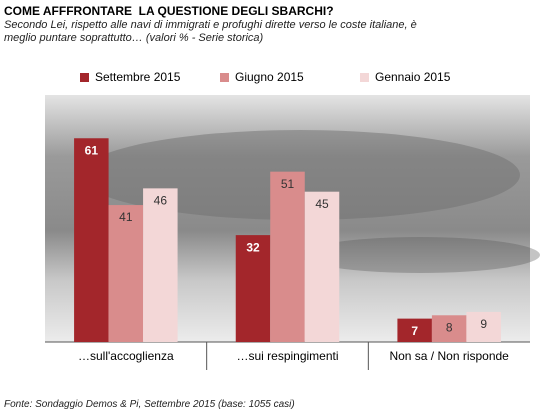 The height and width of the screenshot is (420, 550). Describe the element at coordinates (253, 247) in the screenshot. I see `data-label: 32` at that location.